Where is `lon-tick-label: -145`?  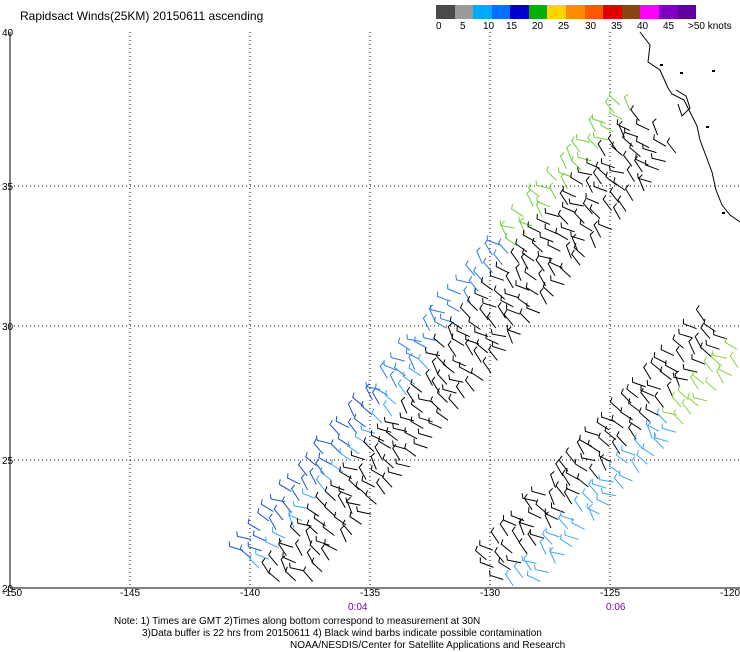
lon-tick-label: -145 is located at coordinates (130, 593).